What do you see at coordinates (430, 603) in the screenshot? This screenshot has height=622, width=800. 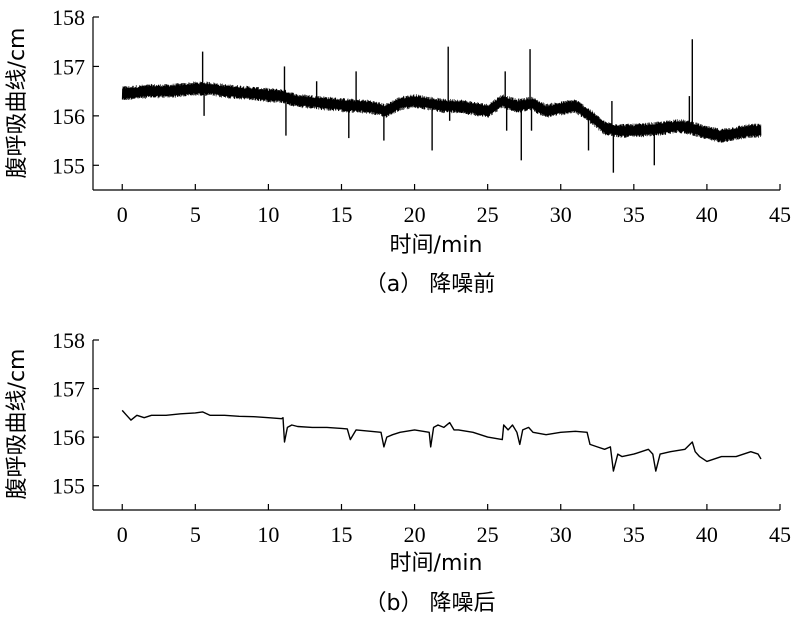 I see `panel-caption-b: （b） 降噪后` at bounding box center [430, 603].